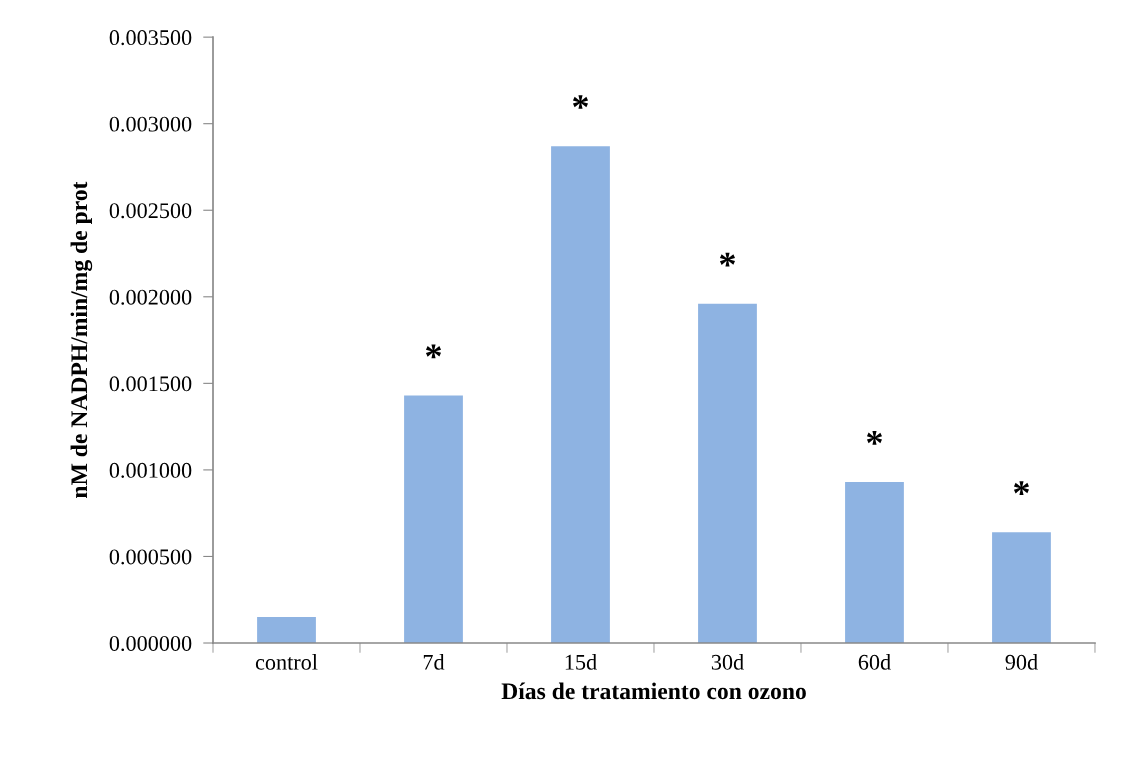 This screenshot has height=758, width=1130. What do you see at coordinates (150, 124) in the screenshot?
I see `y-tick-label: 0.003000` at bounding box center [150, 124].